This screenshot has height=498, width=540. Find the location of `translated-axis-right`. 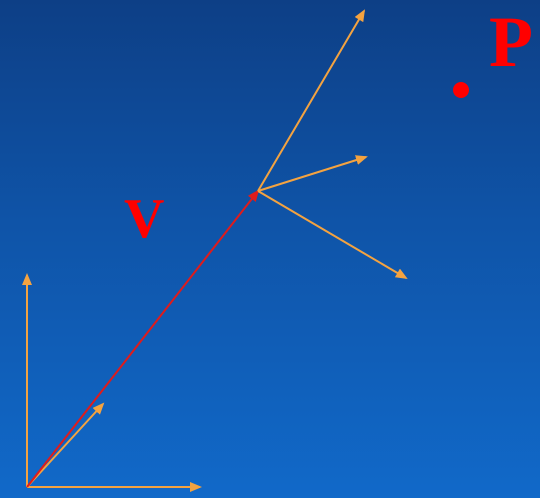

translated-axis-right is located at coordinates (312, 173).